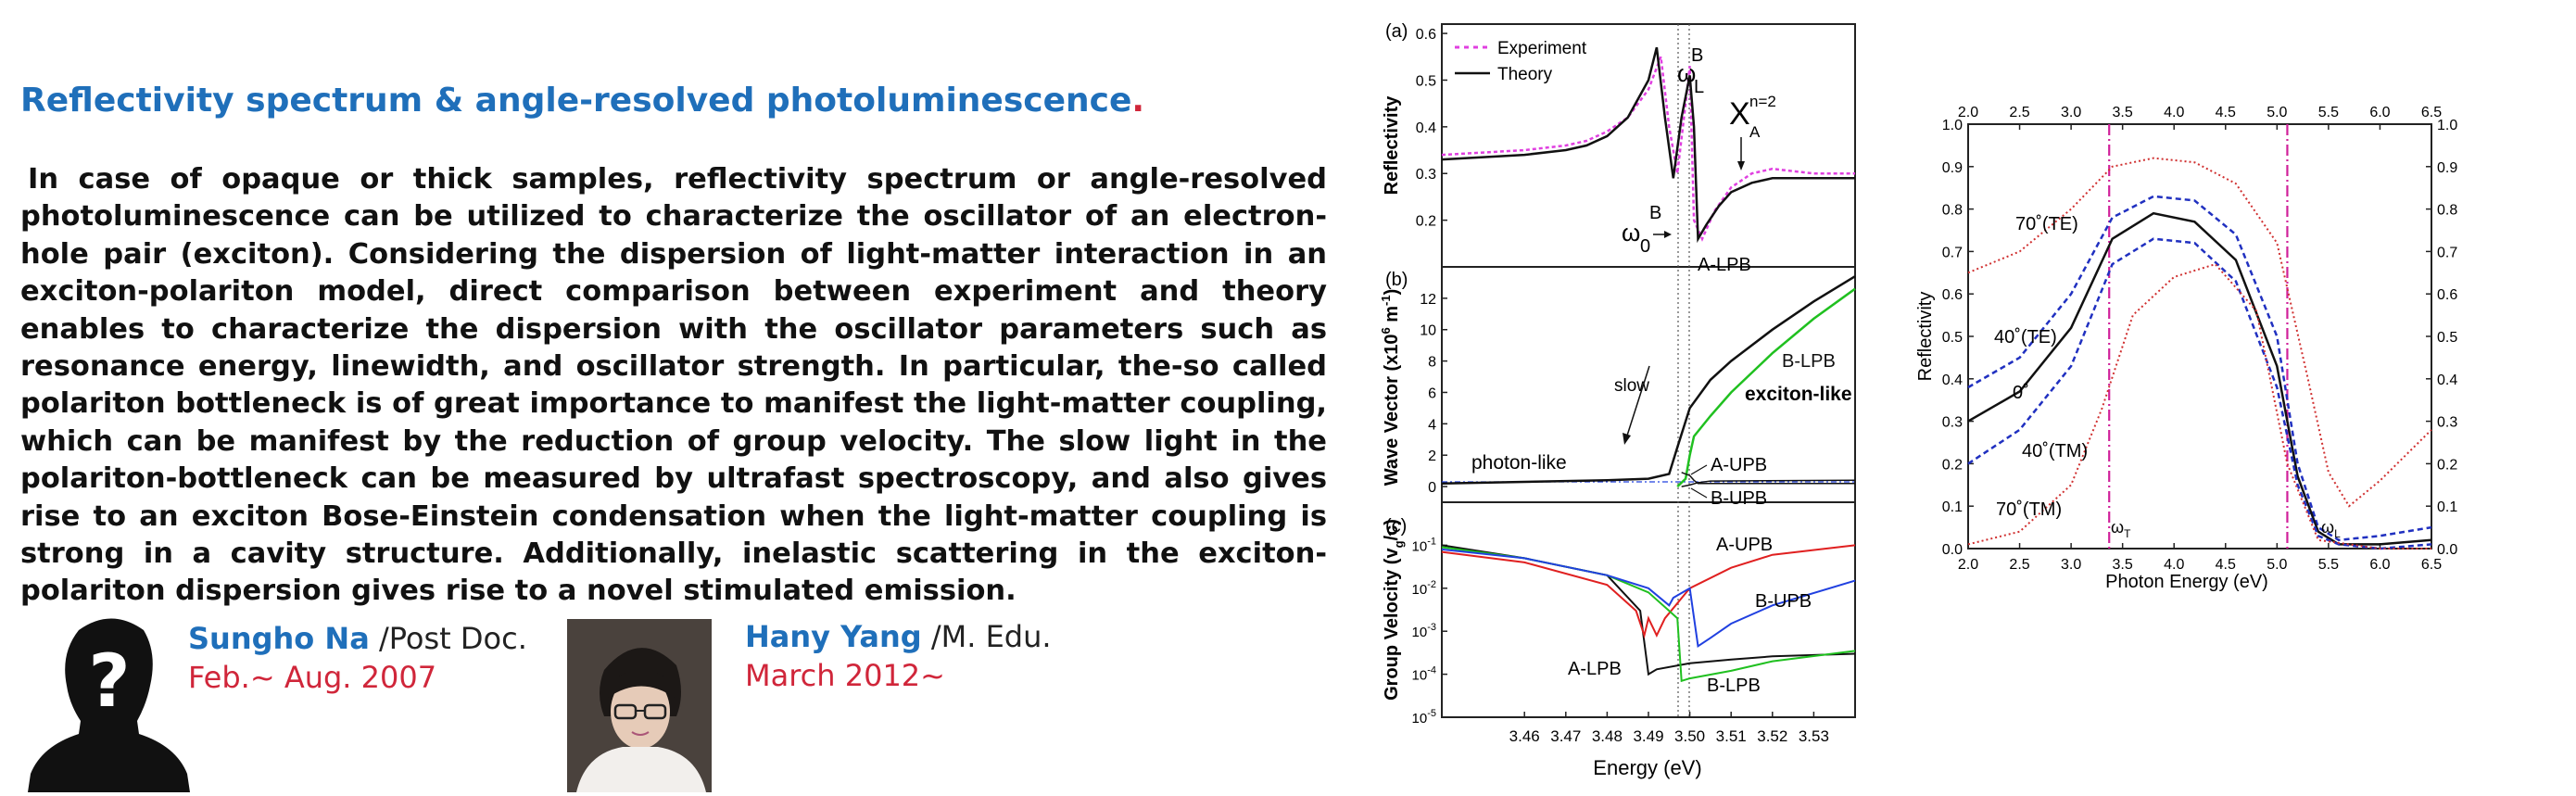 This screenshot has width=2576, height=796. What do you see at coordinates (2226, 565) in the screenshot?
I see `x-tick-label: 4.5` at bounding box center [2226, 565].